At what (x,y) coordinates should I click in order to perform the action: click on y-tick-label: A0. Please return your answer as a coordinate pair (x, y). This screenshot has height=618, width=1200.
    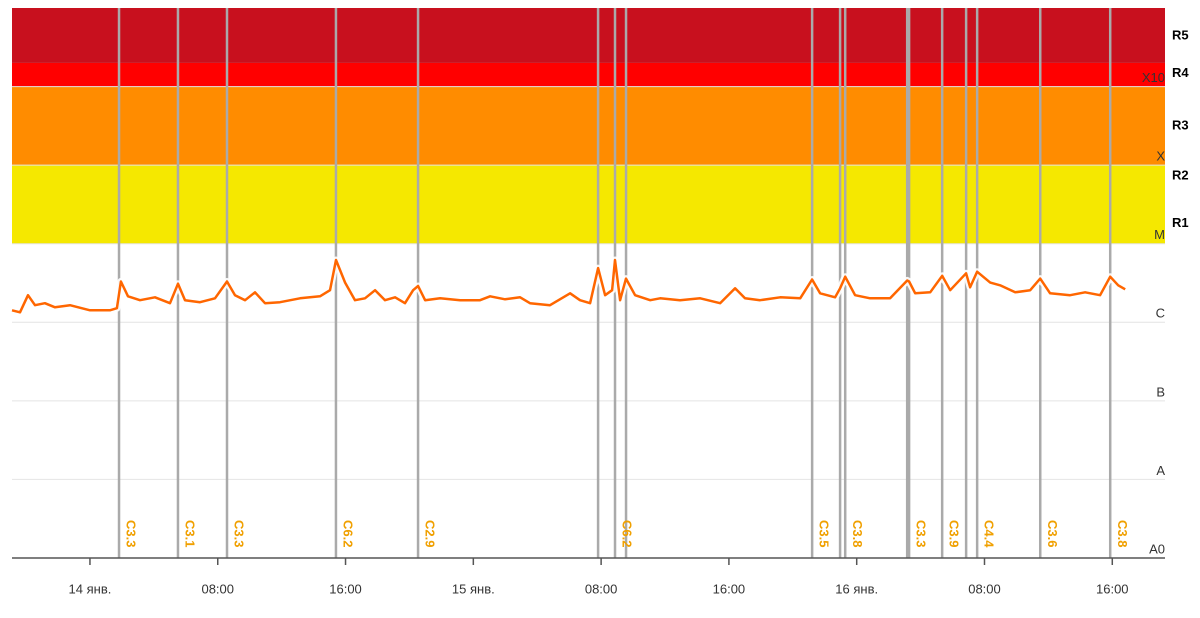
    Looking at the image, I should click on (1157, 548).